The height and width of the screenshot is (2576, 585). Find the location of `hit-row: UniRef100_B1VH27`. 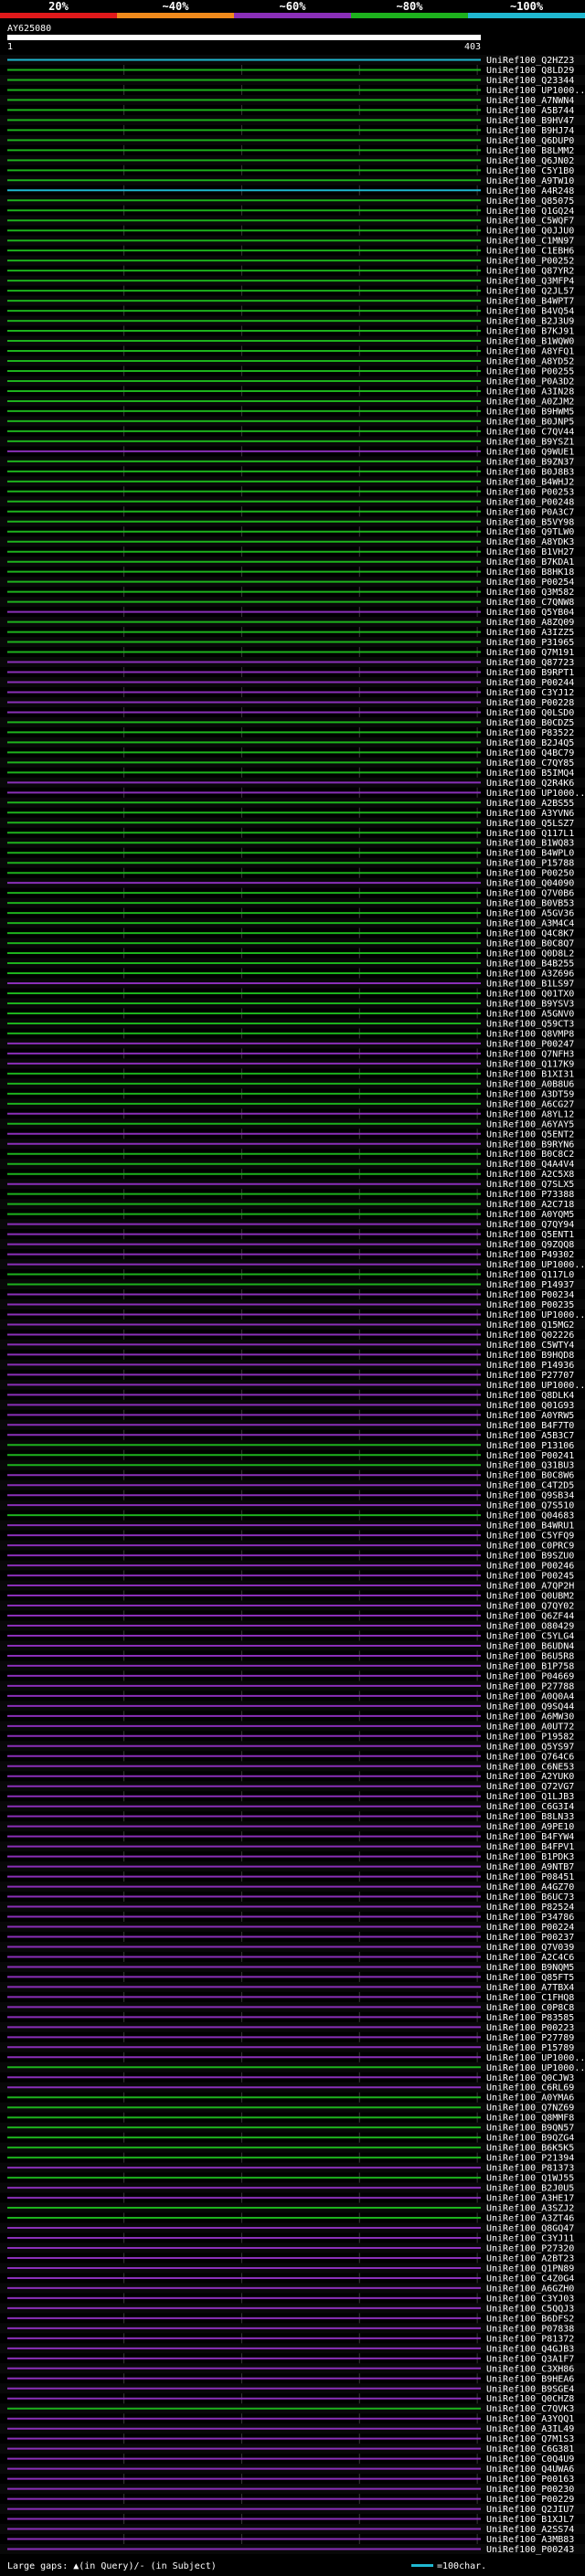

hit-row: UniRef100_B1VH27 is located at coordinates (290, 552).